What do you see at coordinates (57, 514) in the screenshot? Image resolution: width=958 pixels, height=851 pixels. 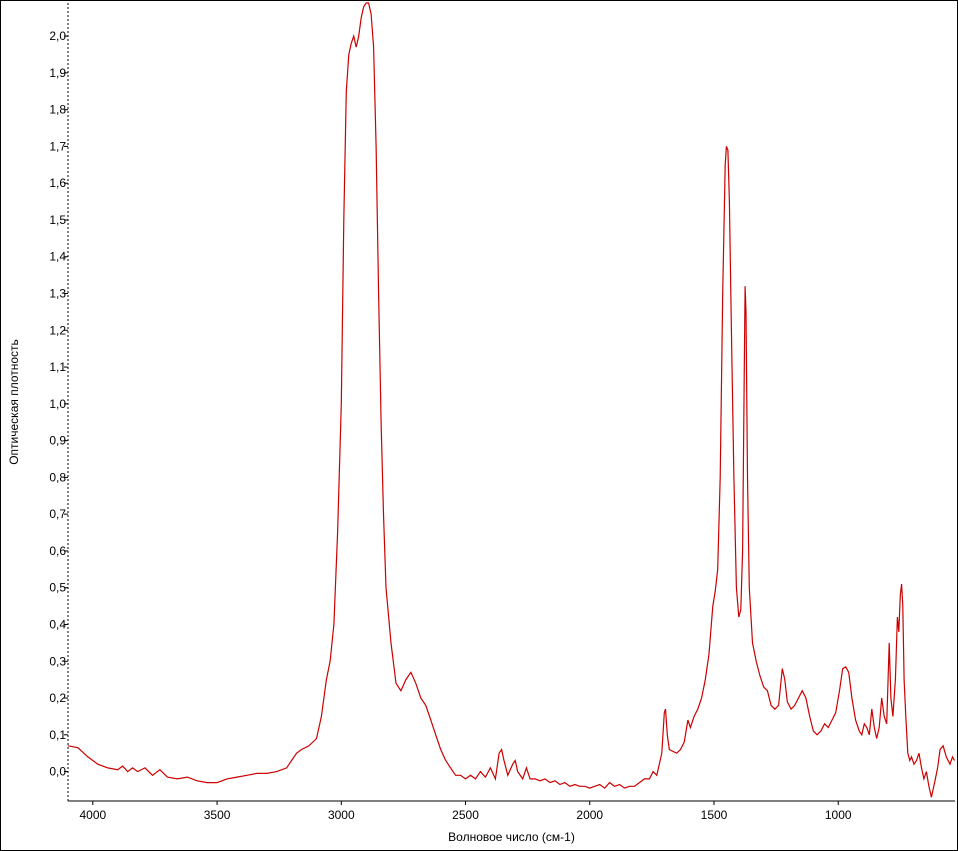 I see `y-tick-label: 0,7` at bounding box center [57, 514].